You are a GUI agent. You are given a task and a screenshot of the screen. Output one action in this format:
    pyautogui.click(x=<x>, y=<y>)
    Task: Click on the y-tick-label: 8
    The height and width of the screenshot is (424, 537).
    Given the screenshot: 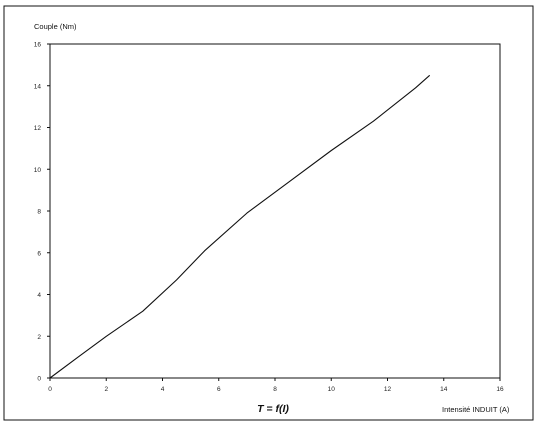 What is the action you would take?
    pyautogui.click(x=39, y=212)
    